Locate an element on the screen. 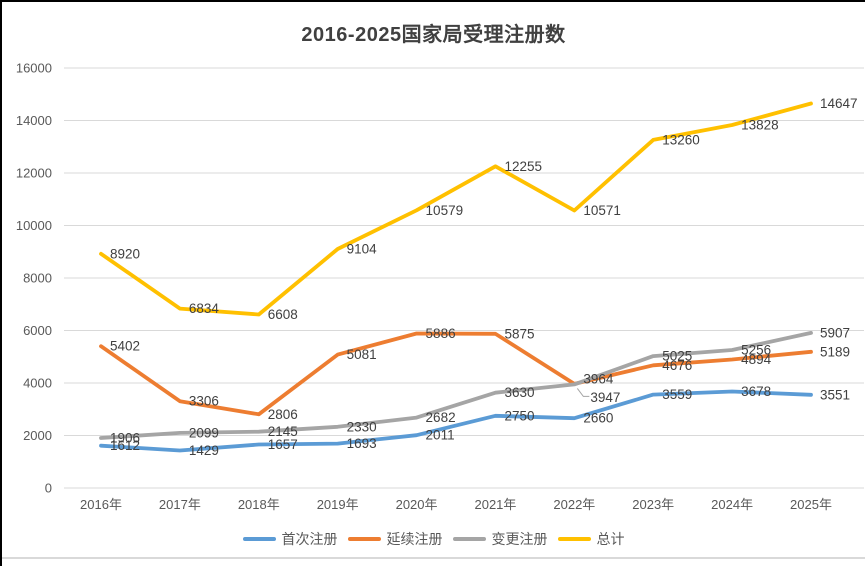 Image resolution: width=865 pixels, height=566 pixels. data-label: 3630 is located at coordinates (519, 392).